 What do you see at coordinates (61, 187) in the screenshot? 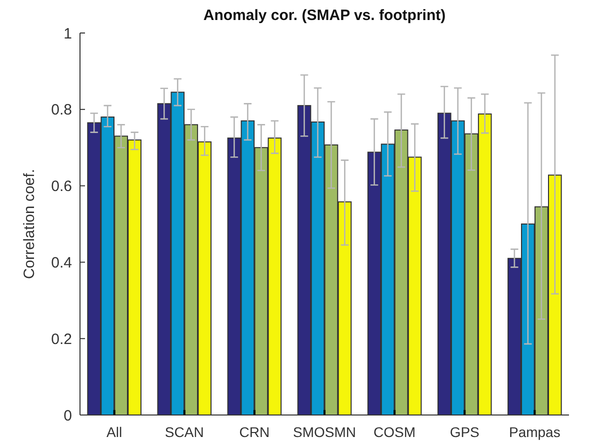
I see `y-tick-label: 0.6` at bounding box center [61, 187].